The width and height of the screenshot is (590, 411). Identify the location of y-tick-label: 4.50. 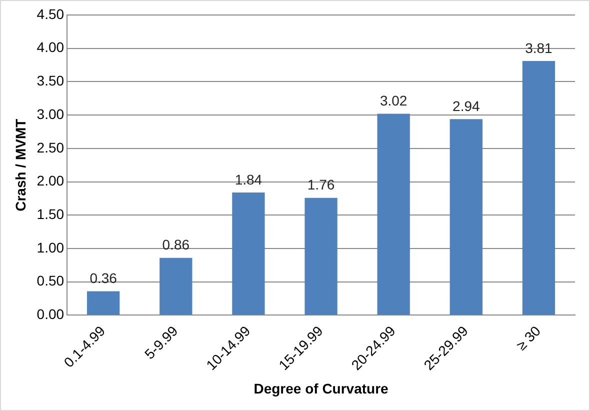
(50, 14).